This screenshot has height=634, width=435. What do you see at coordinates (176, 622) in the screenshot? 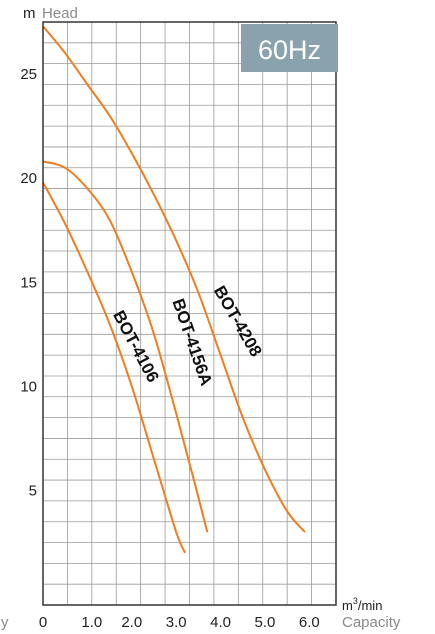
I see `x-tick-label: 3.0` at bounding box center [176, 622].